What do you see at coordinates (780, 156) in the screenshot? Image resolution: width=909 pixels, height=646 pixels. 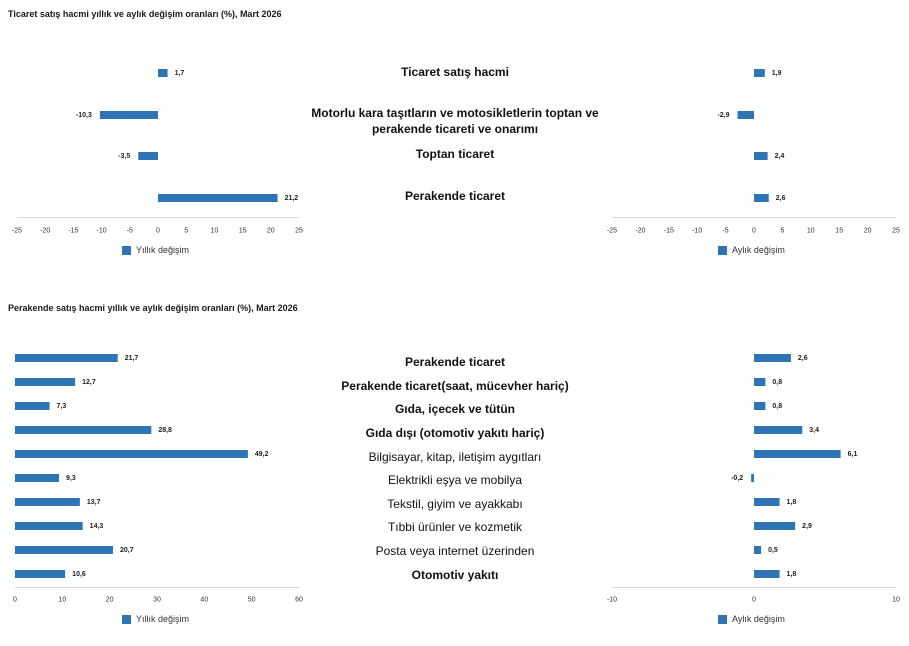 I see `value-label: 2,4` at bounding box center [780, 156].